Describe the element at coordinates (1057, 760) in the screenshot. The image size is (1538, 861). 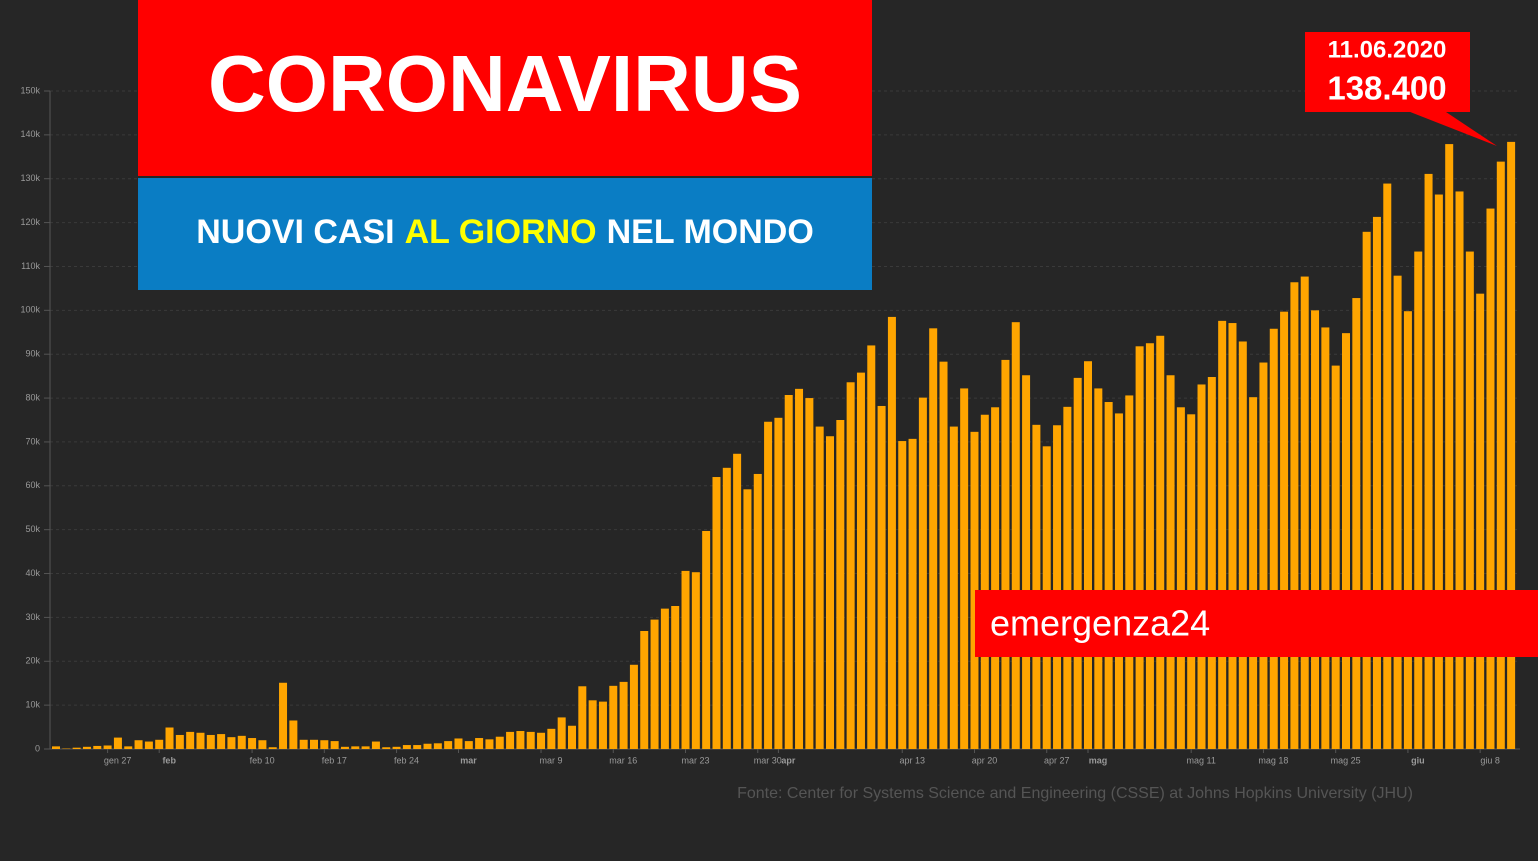
I see `x-tick-label: apr 27` at that location.